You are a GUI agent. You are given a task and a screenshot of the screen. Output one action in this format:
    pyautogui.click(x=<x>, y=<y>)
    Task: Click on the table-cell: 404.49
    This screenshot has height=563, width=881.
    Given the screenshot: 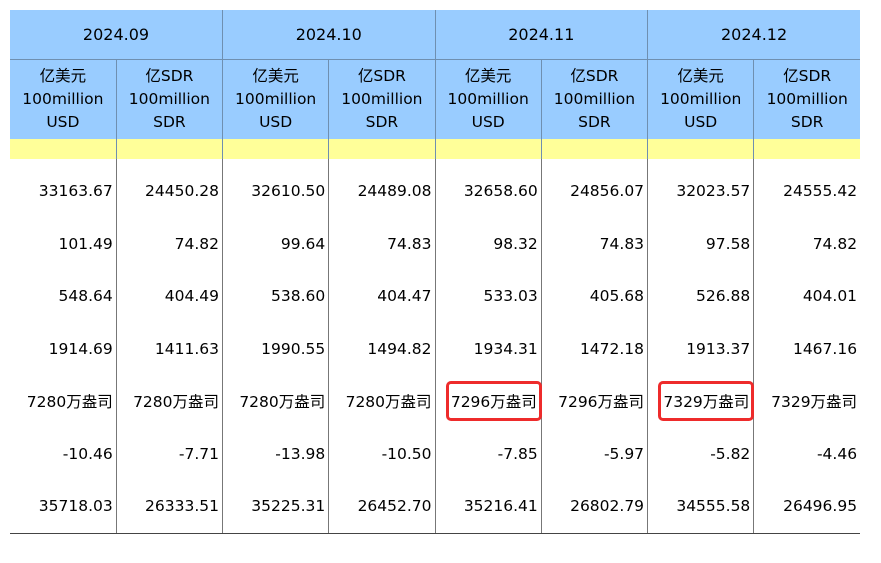 What is the action you would take?
    pyautogui.click(x=169, y=296)
    